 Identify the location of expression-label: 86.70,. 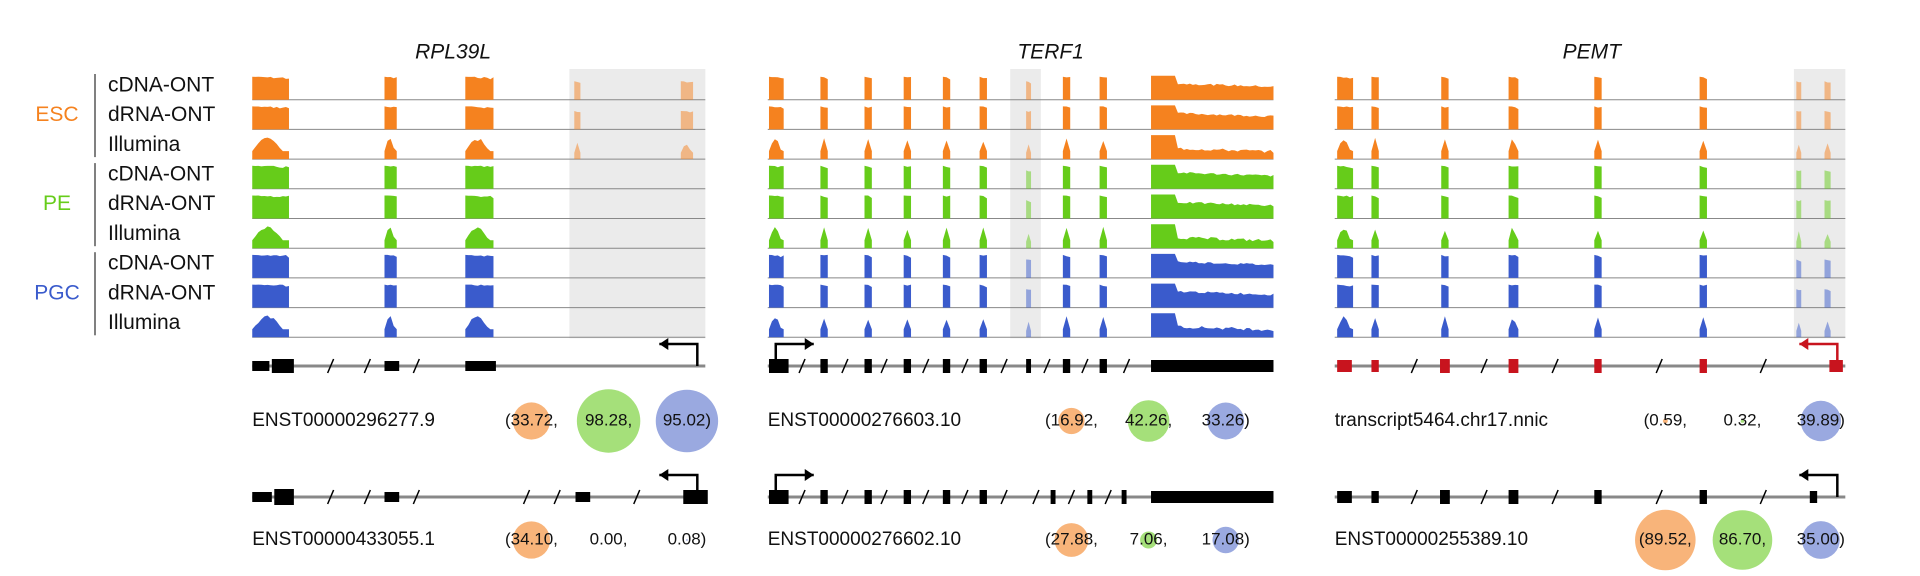
(1742, 538).